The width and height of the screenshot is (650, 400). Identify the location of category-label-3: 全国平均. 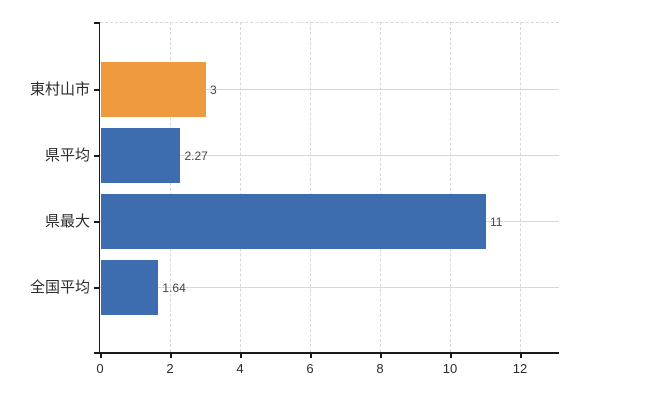
(59, 287).